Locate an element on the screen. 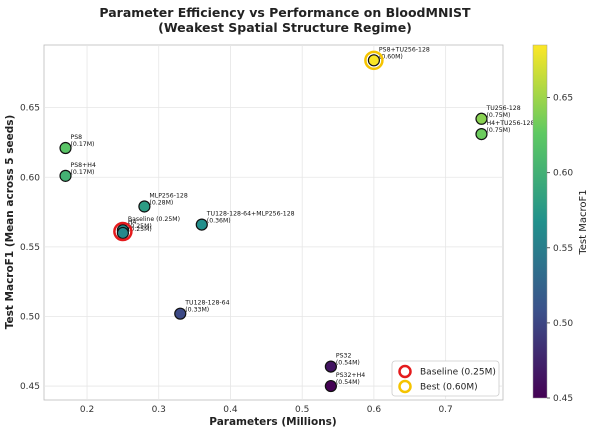  x-tick-label: 0.5 is located at coordinates (302, 410).